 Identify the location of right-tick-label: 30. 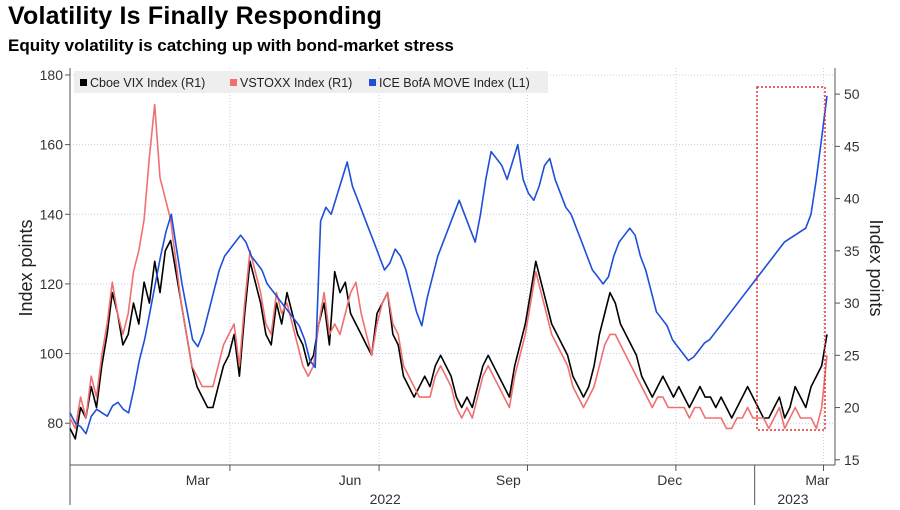
(852, 303).